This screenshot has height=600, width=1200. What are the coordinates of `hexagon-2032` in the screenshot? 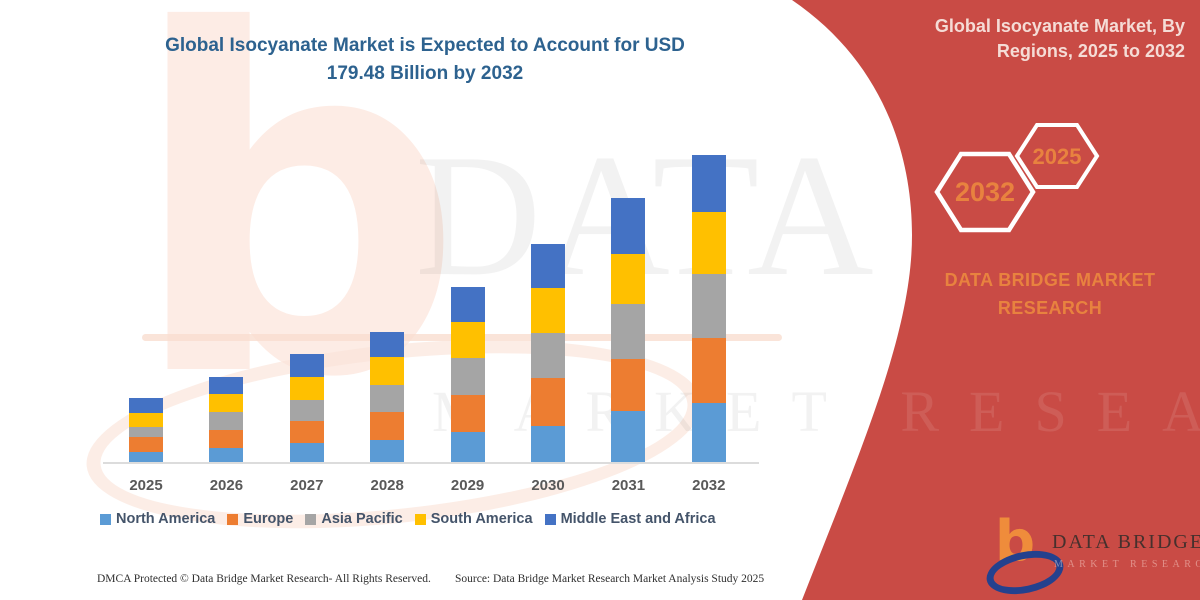 It's located at (985, 192).